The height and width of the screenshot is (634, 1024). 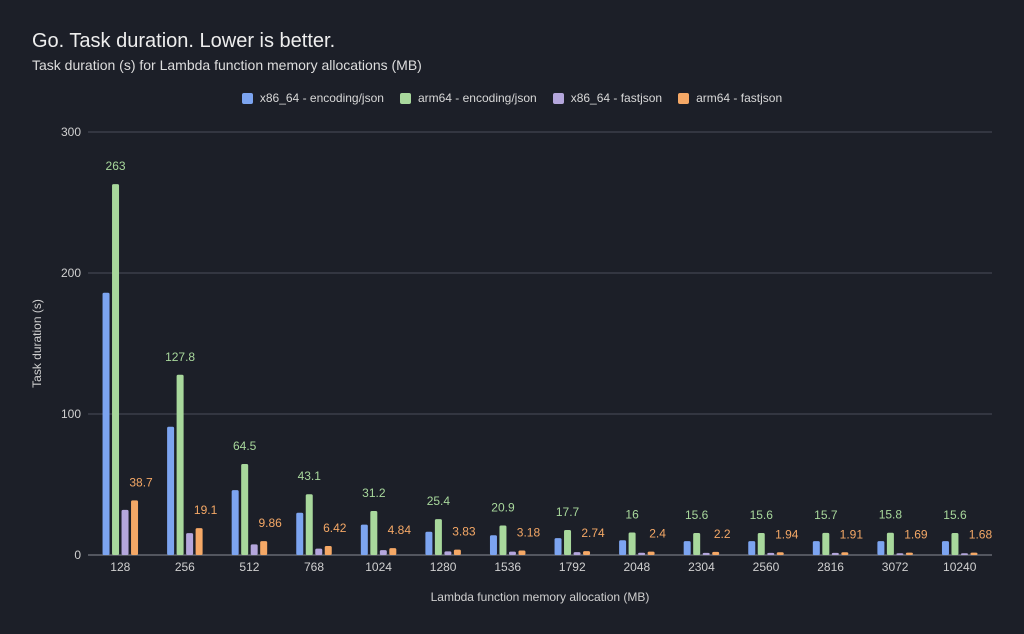 What do you see at coordinates (374, 493) in the screenshot?
I see `data-label: 31.2` at bounding box center [374, 493].